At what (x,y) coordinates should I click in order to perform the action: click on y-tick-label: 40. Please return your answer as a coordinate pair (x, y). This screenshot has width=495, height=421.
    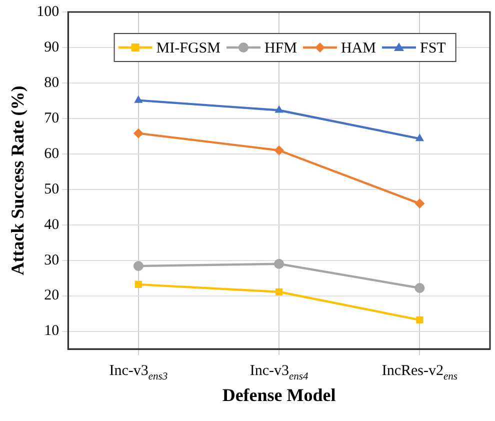
    Looking at the image, I should click on (52, 224).